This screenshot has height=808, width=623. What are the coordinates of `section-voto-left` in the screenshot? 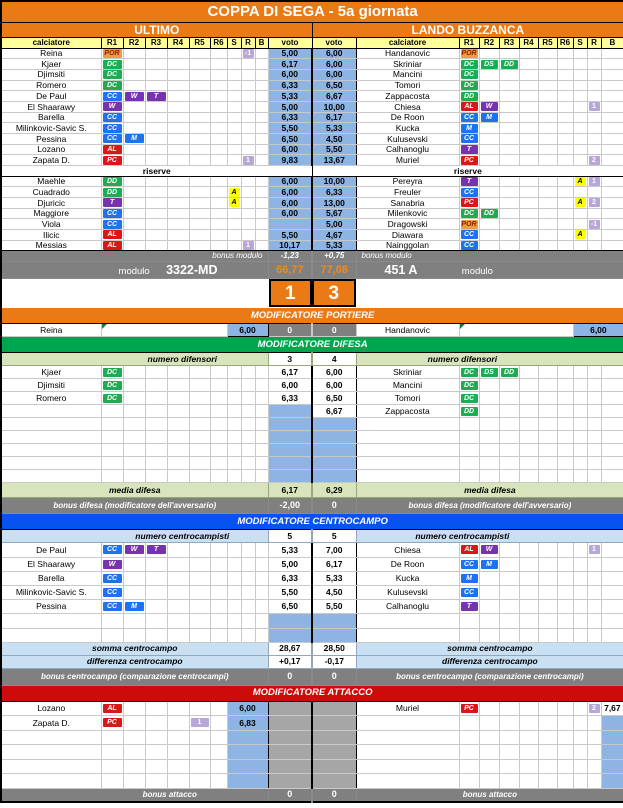 It's located at (290, 635).